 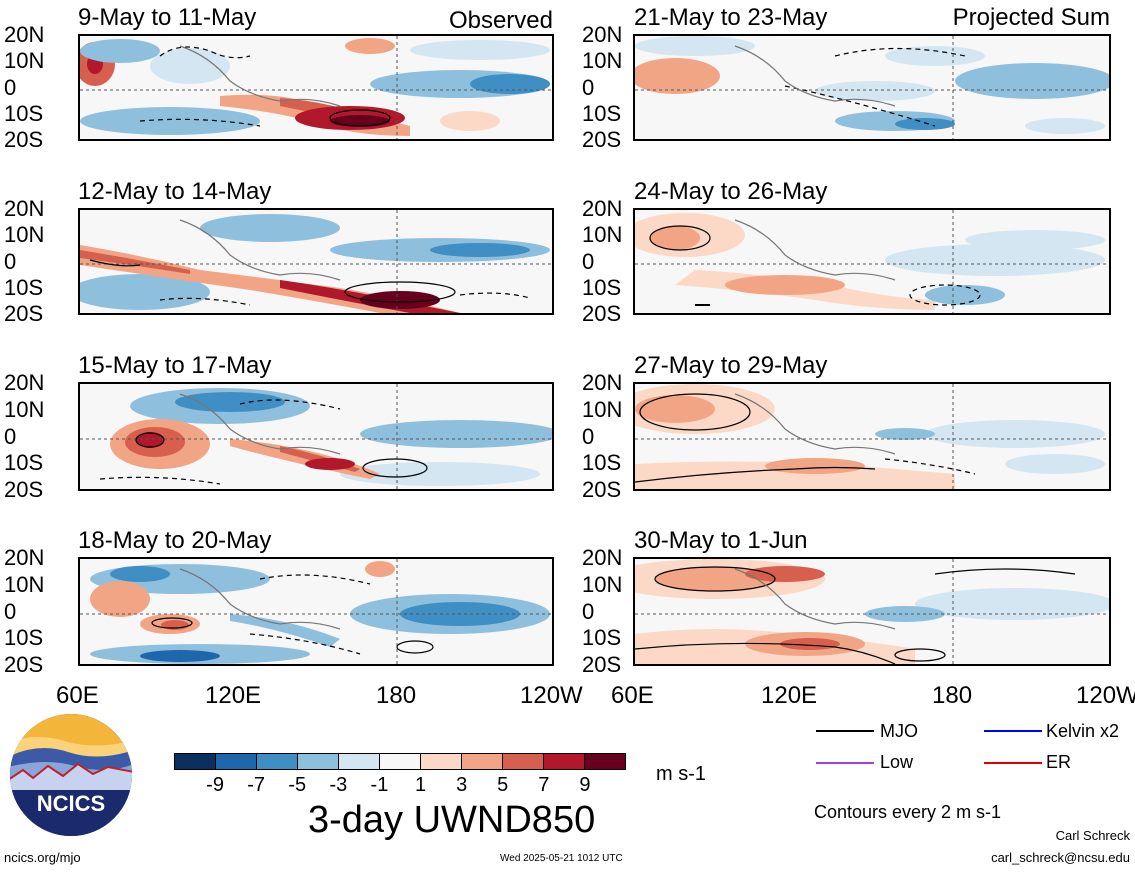 What do you see at coordinates (561, 858) in the screenshot?
I see `footer-timestamp: Wed 2025-05-21 1012 UTC` at bounding box center [561, 858].